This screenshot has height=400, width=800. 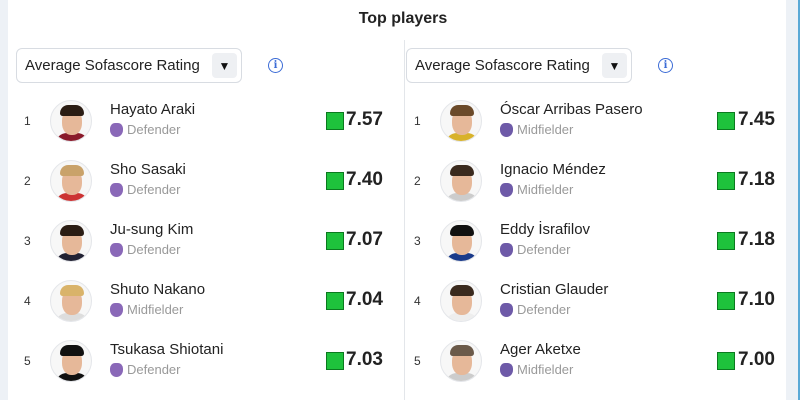 What do you see at coordinates (540, 349) in the screenshot?
I see `player-name: Ager Aketxe` at bounding box center [540, 349].